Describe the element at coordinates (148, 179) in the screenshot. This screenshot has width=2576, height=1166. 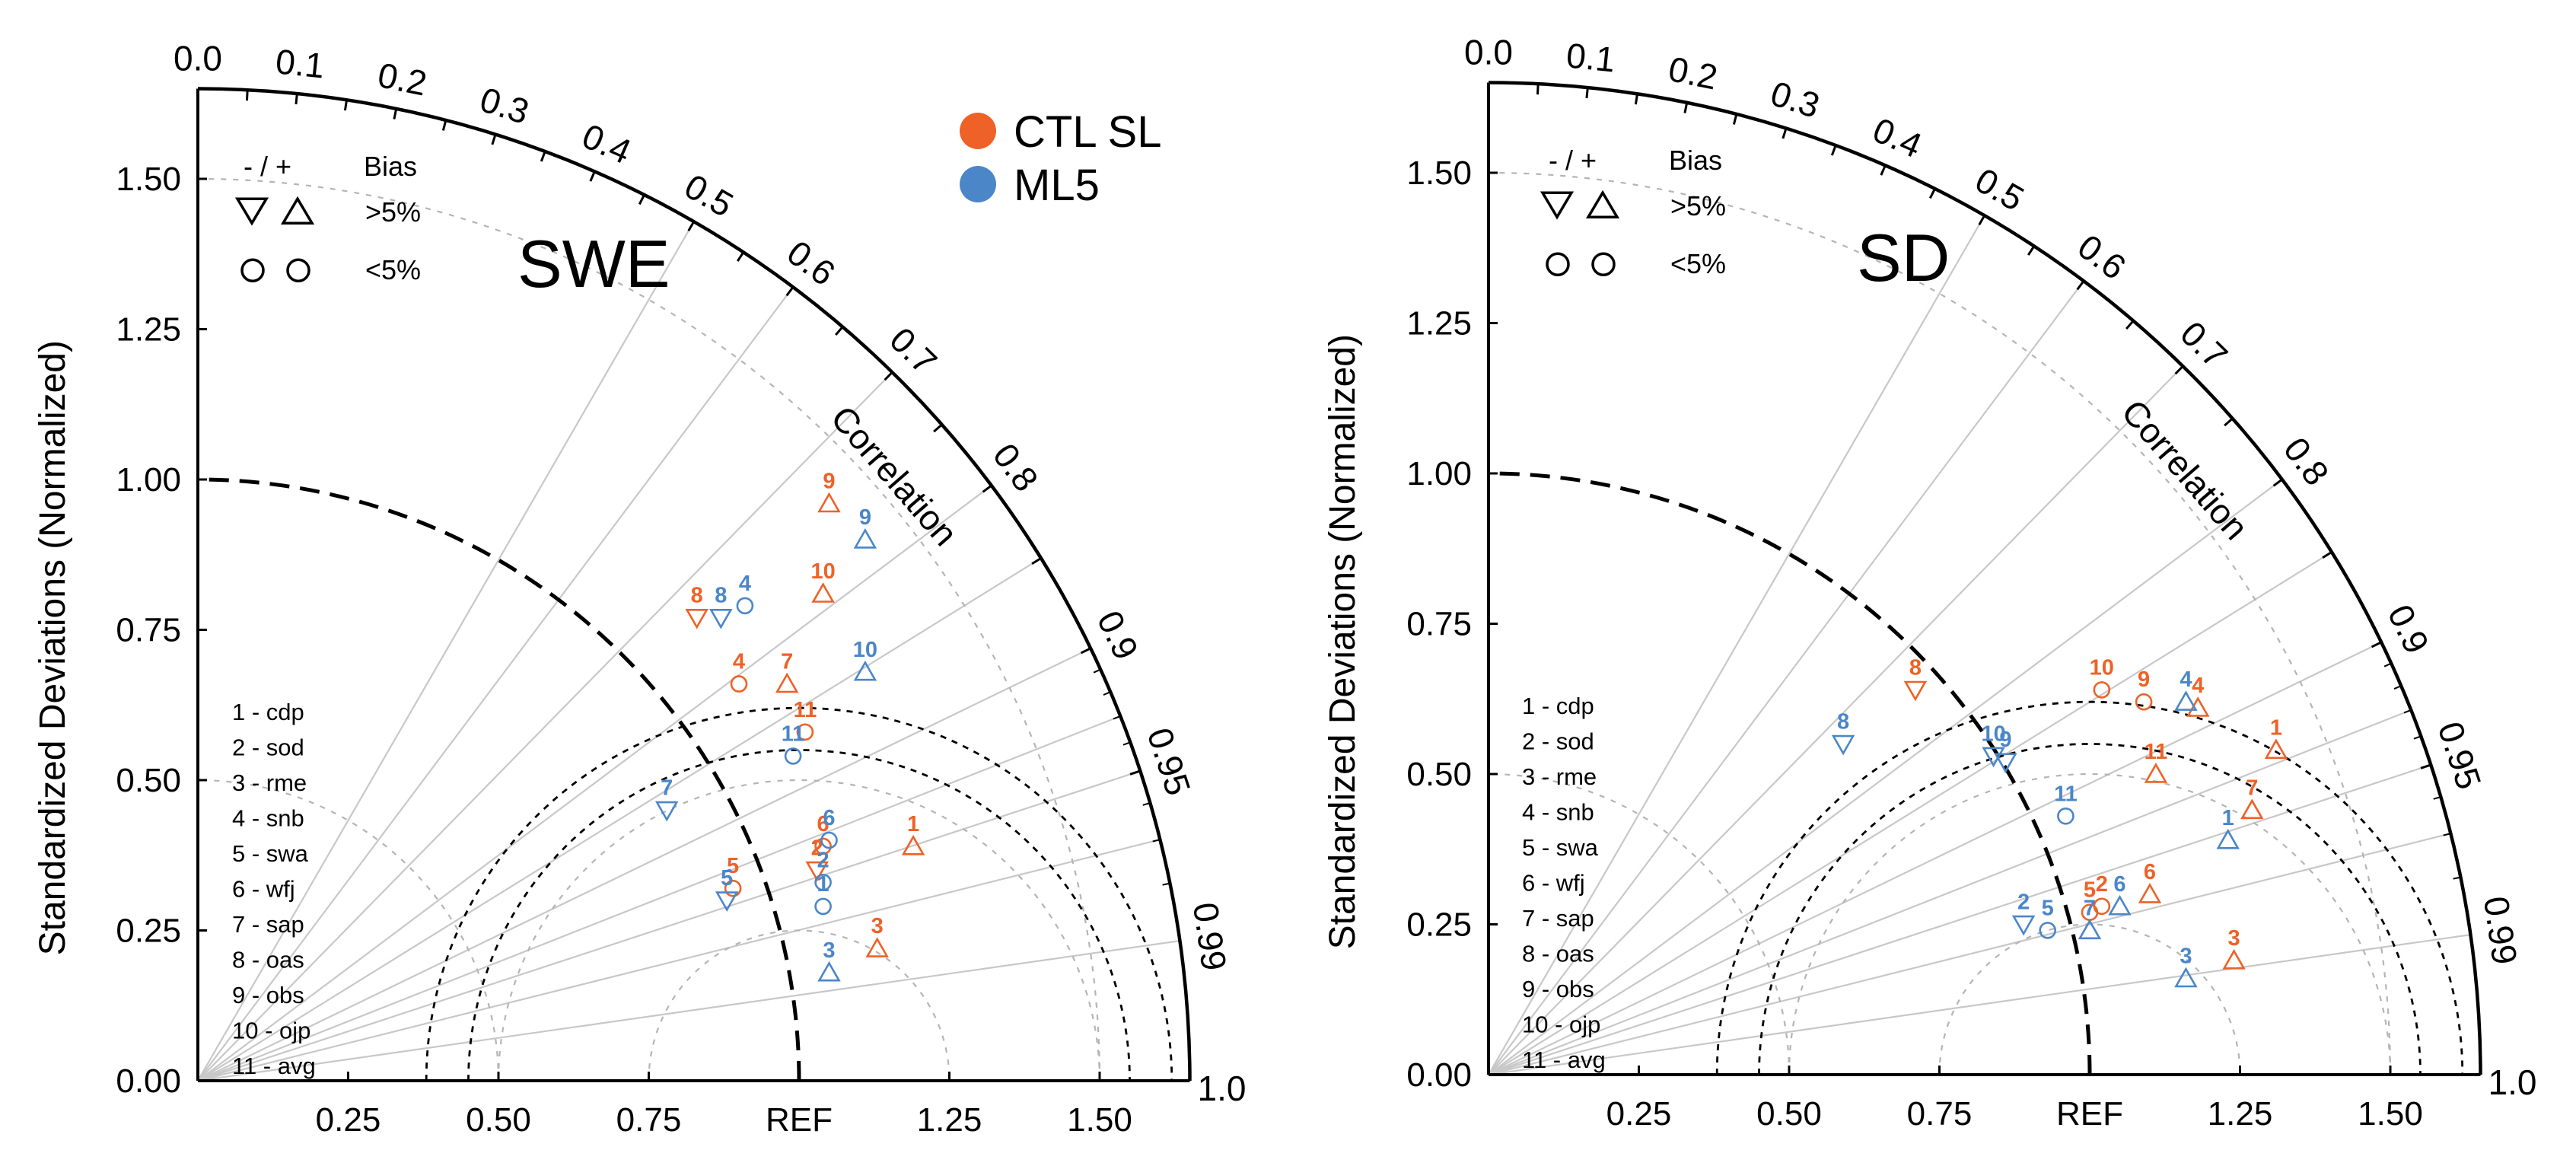
I see `y-tick-label: 1.50` at that location.